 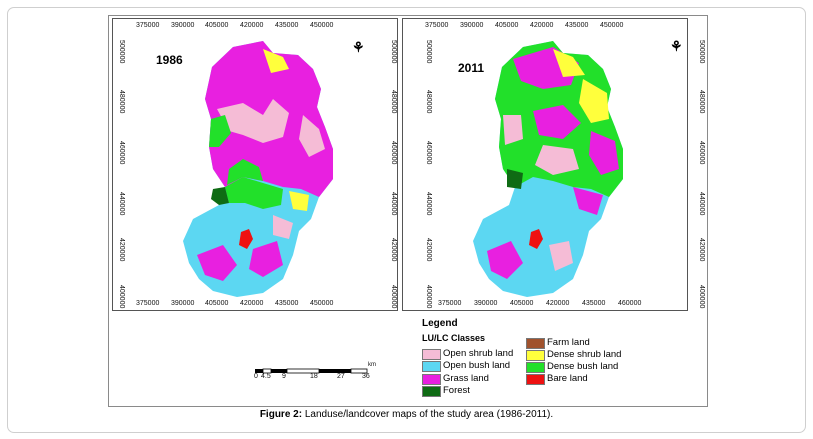 What do you see at coordinates (314, 376) in the screenshot?
I see `scale-label: 18` at bounding box center [314, 376].